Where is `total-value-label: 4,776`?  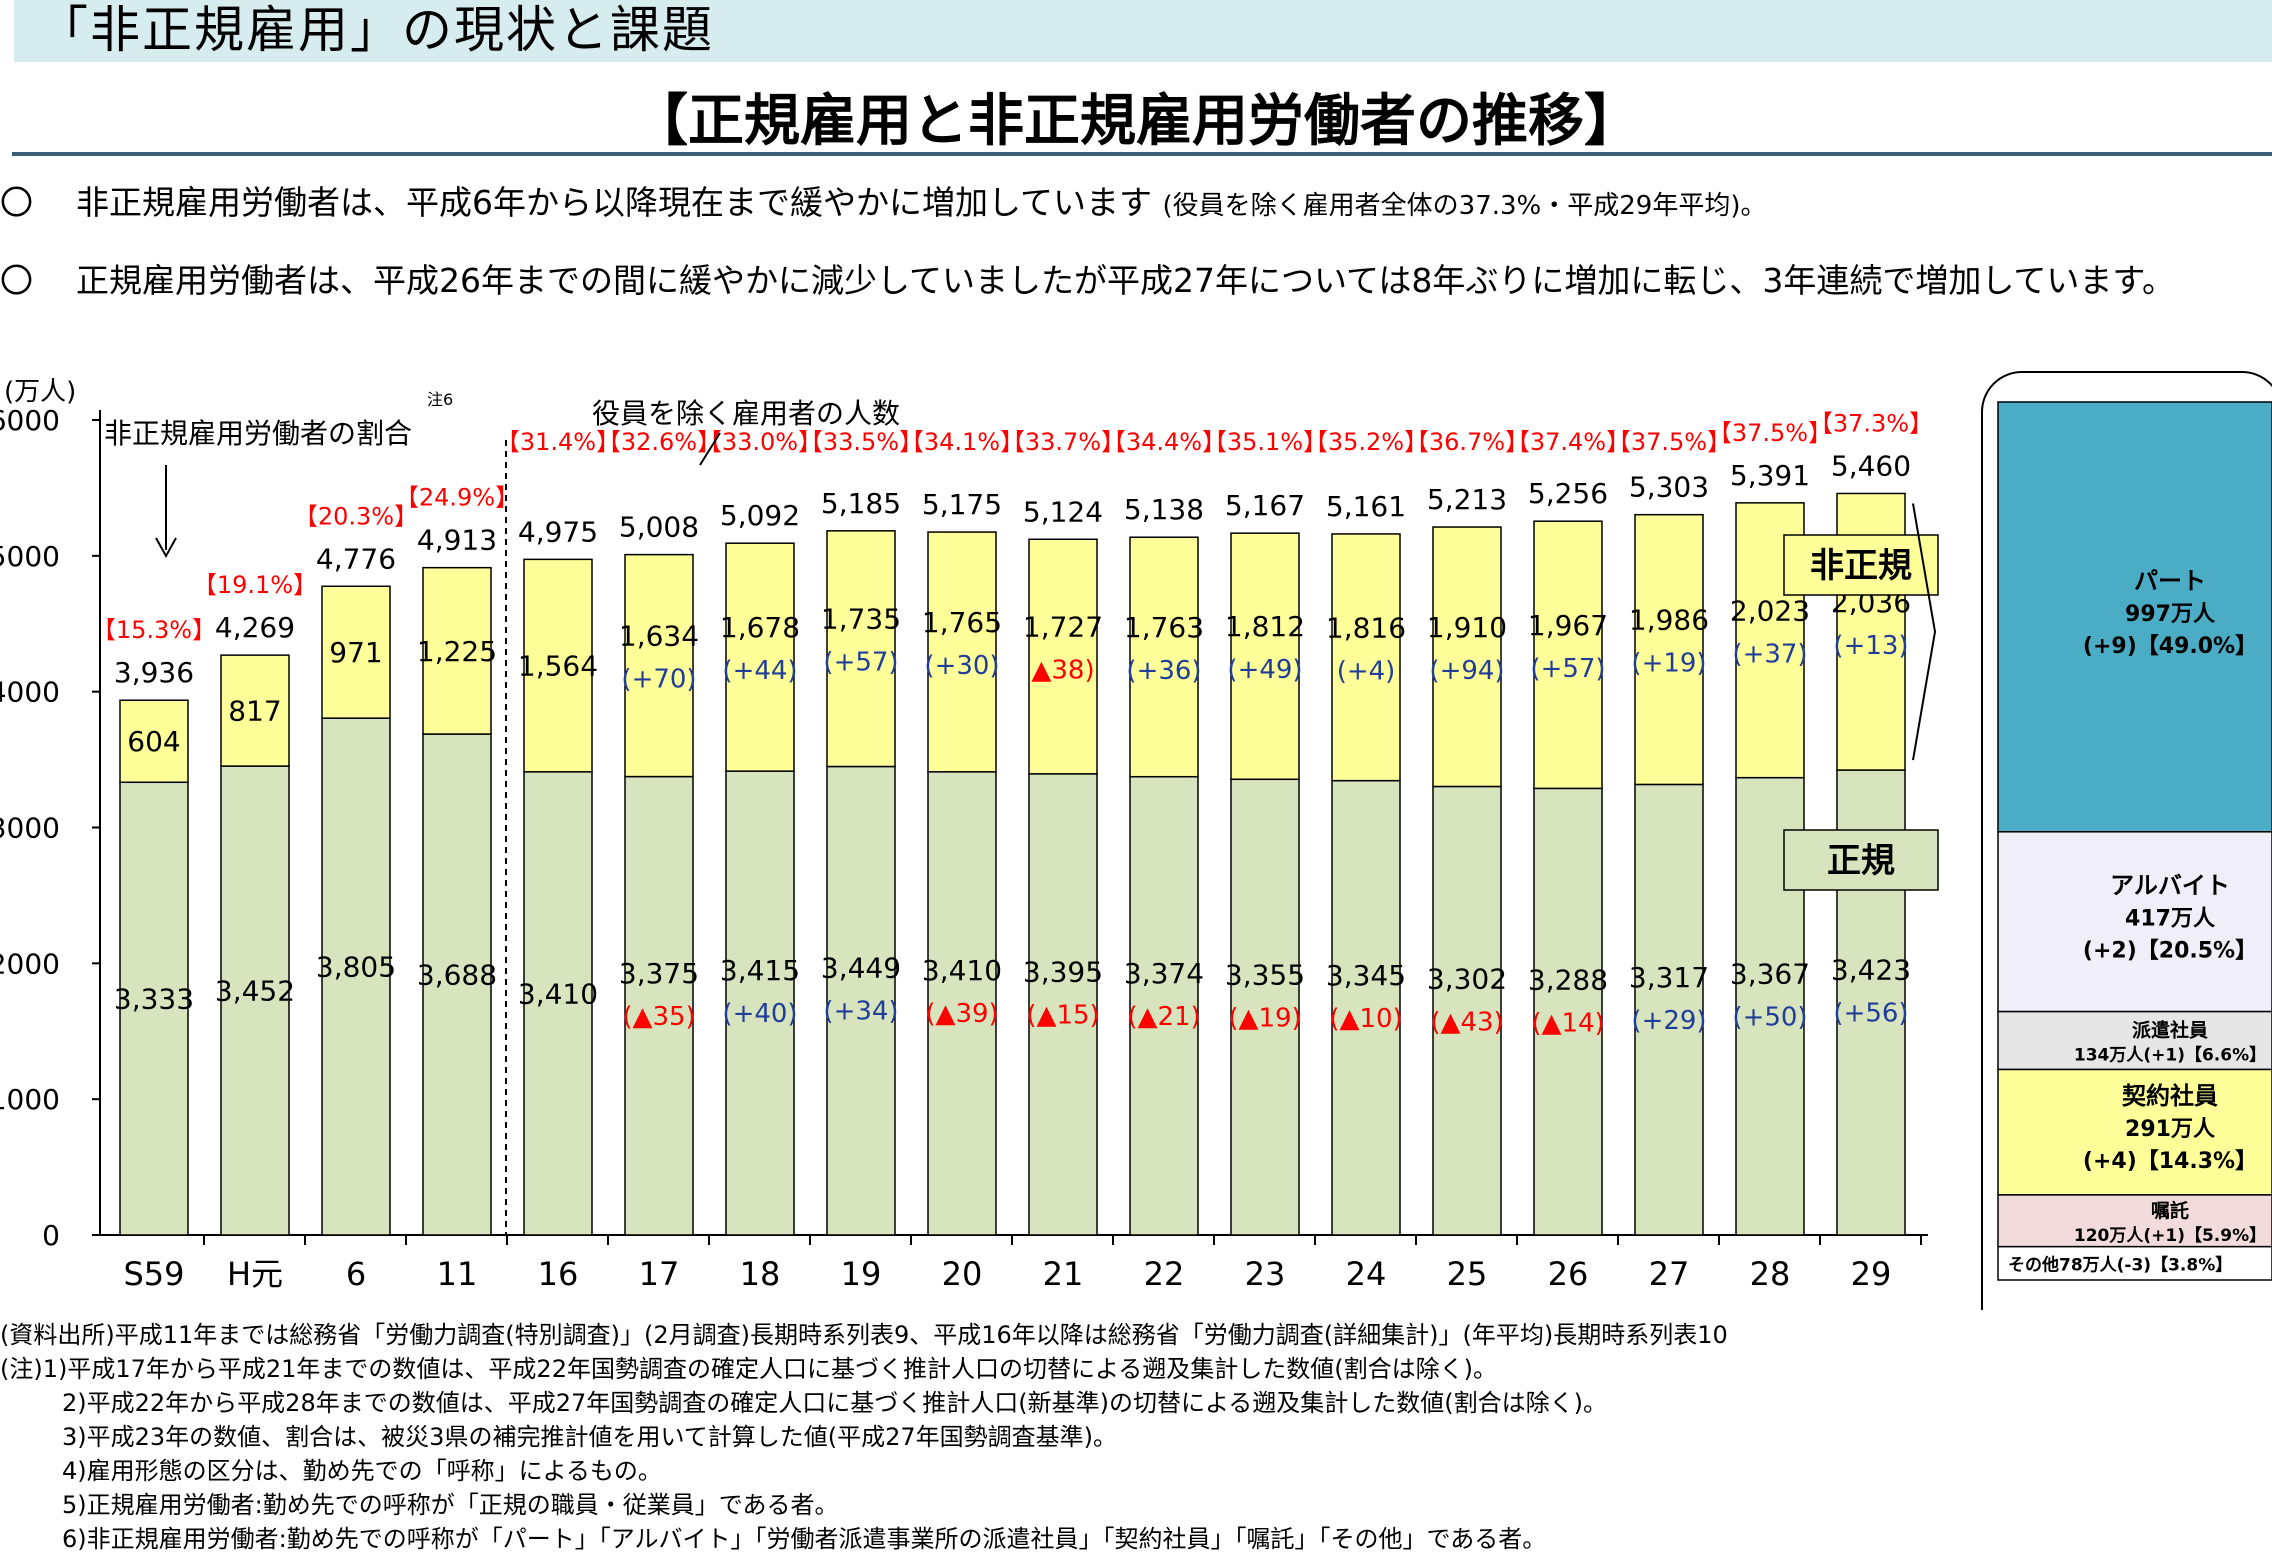
total-value-label: 4,776 is located at coordinates (356, 558).